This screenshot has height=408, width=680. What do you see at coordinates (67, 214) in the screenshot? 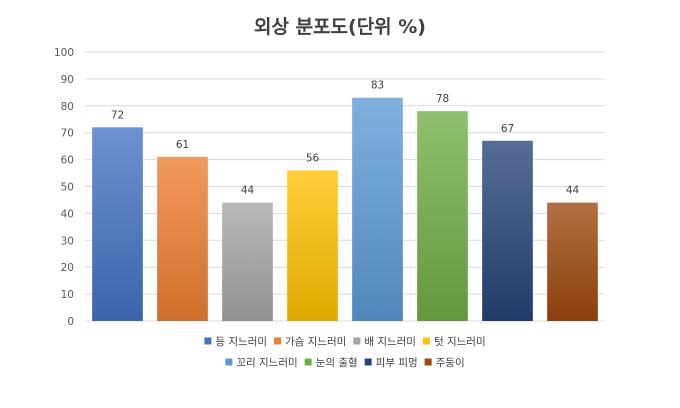
I see `y-tick-label: 40` at bounding box center [67, 214].